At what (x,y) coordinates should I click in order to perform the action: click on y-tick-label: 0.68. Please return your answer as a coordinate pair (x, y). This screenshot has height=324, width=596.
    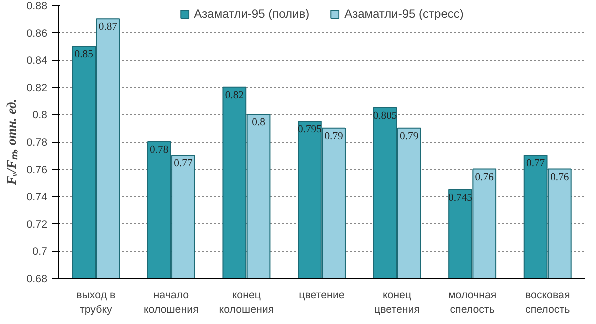
    Looking at the image, I should click on (37, 280).